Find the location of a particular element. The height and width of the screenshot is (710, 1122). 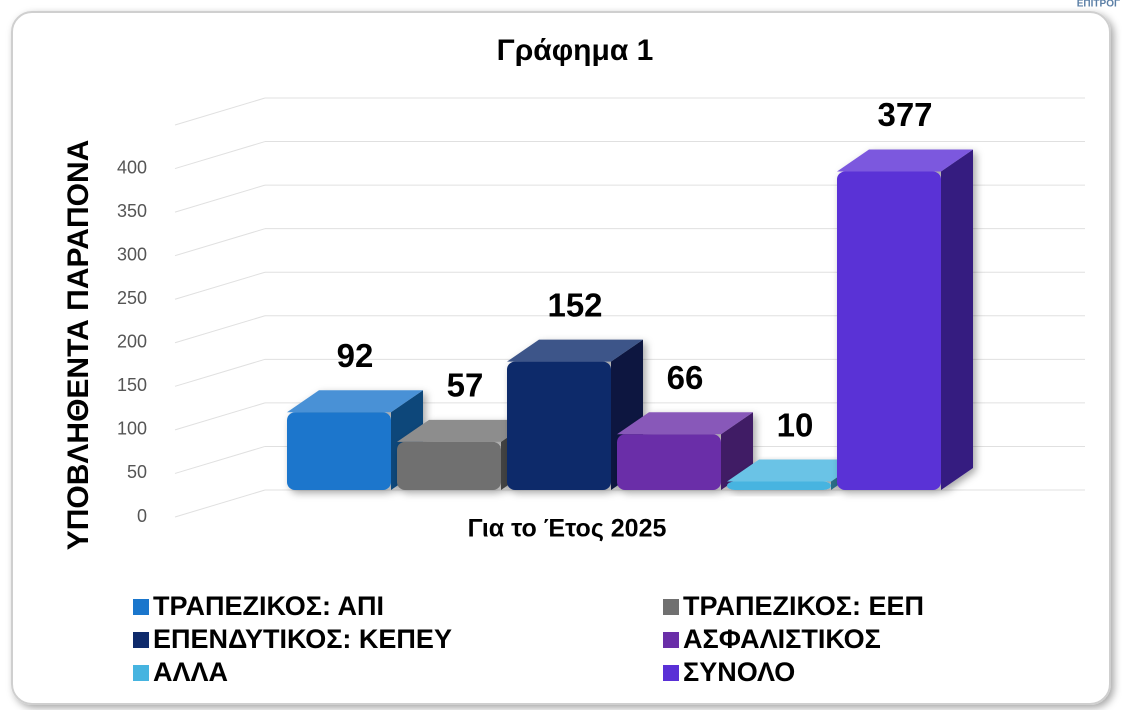

y-tick-label: 100 is located at coordinates (132, 429).